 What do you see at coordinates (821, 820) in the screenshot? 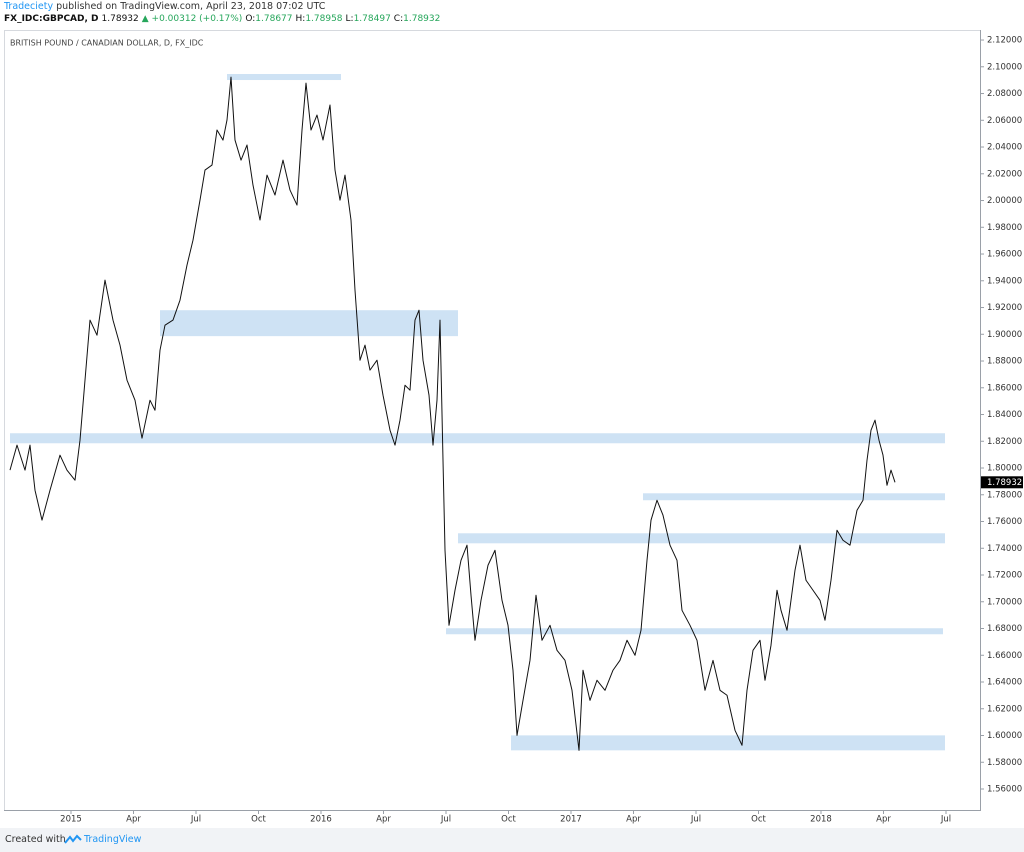
I see `x-tick-label: 2018` at bounding box center [821, 820].